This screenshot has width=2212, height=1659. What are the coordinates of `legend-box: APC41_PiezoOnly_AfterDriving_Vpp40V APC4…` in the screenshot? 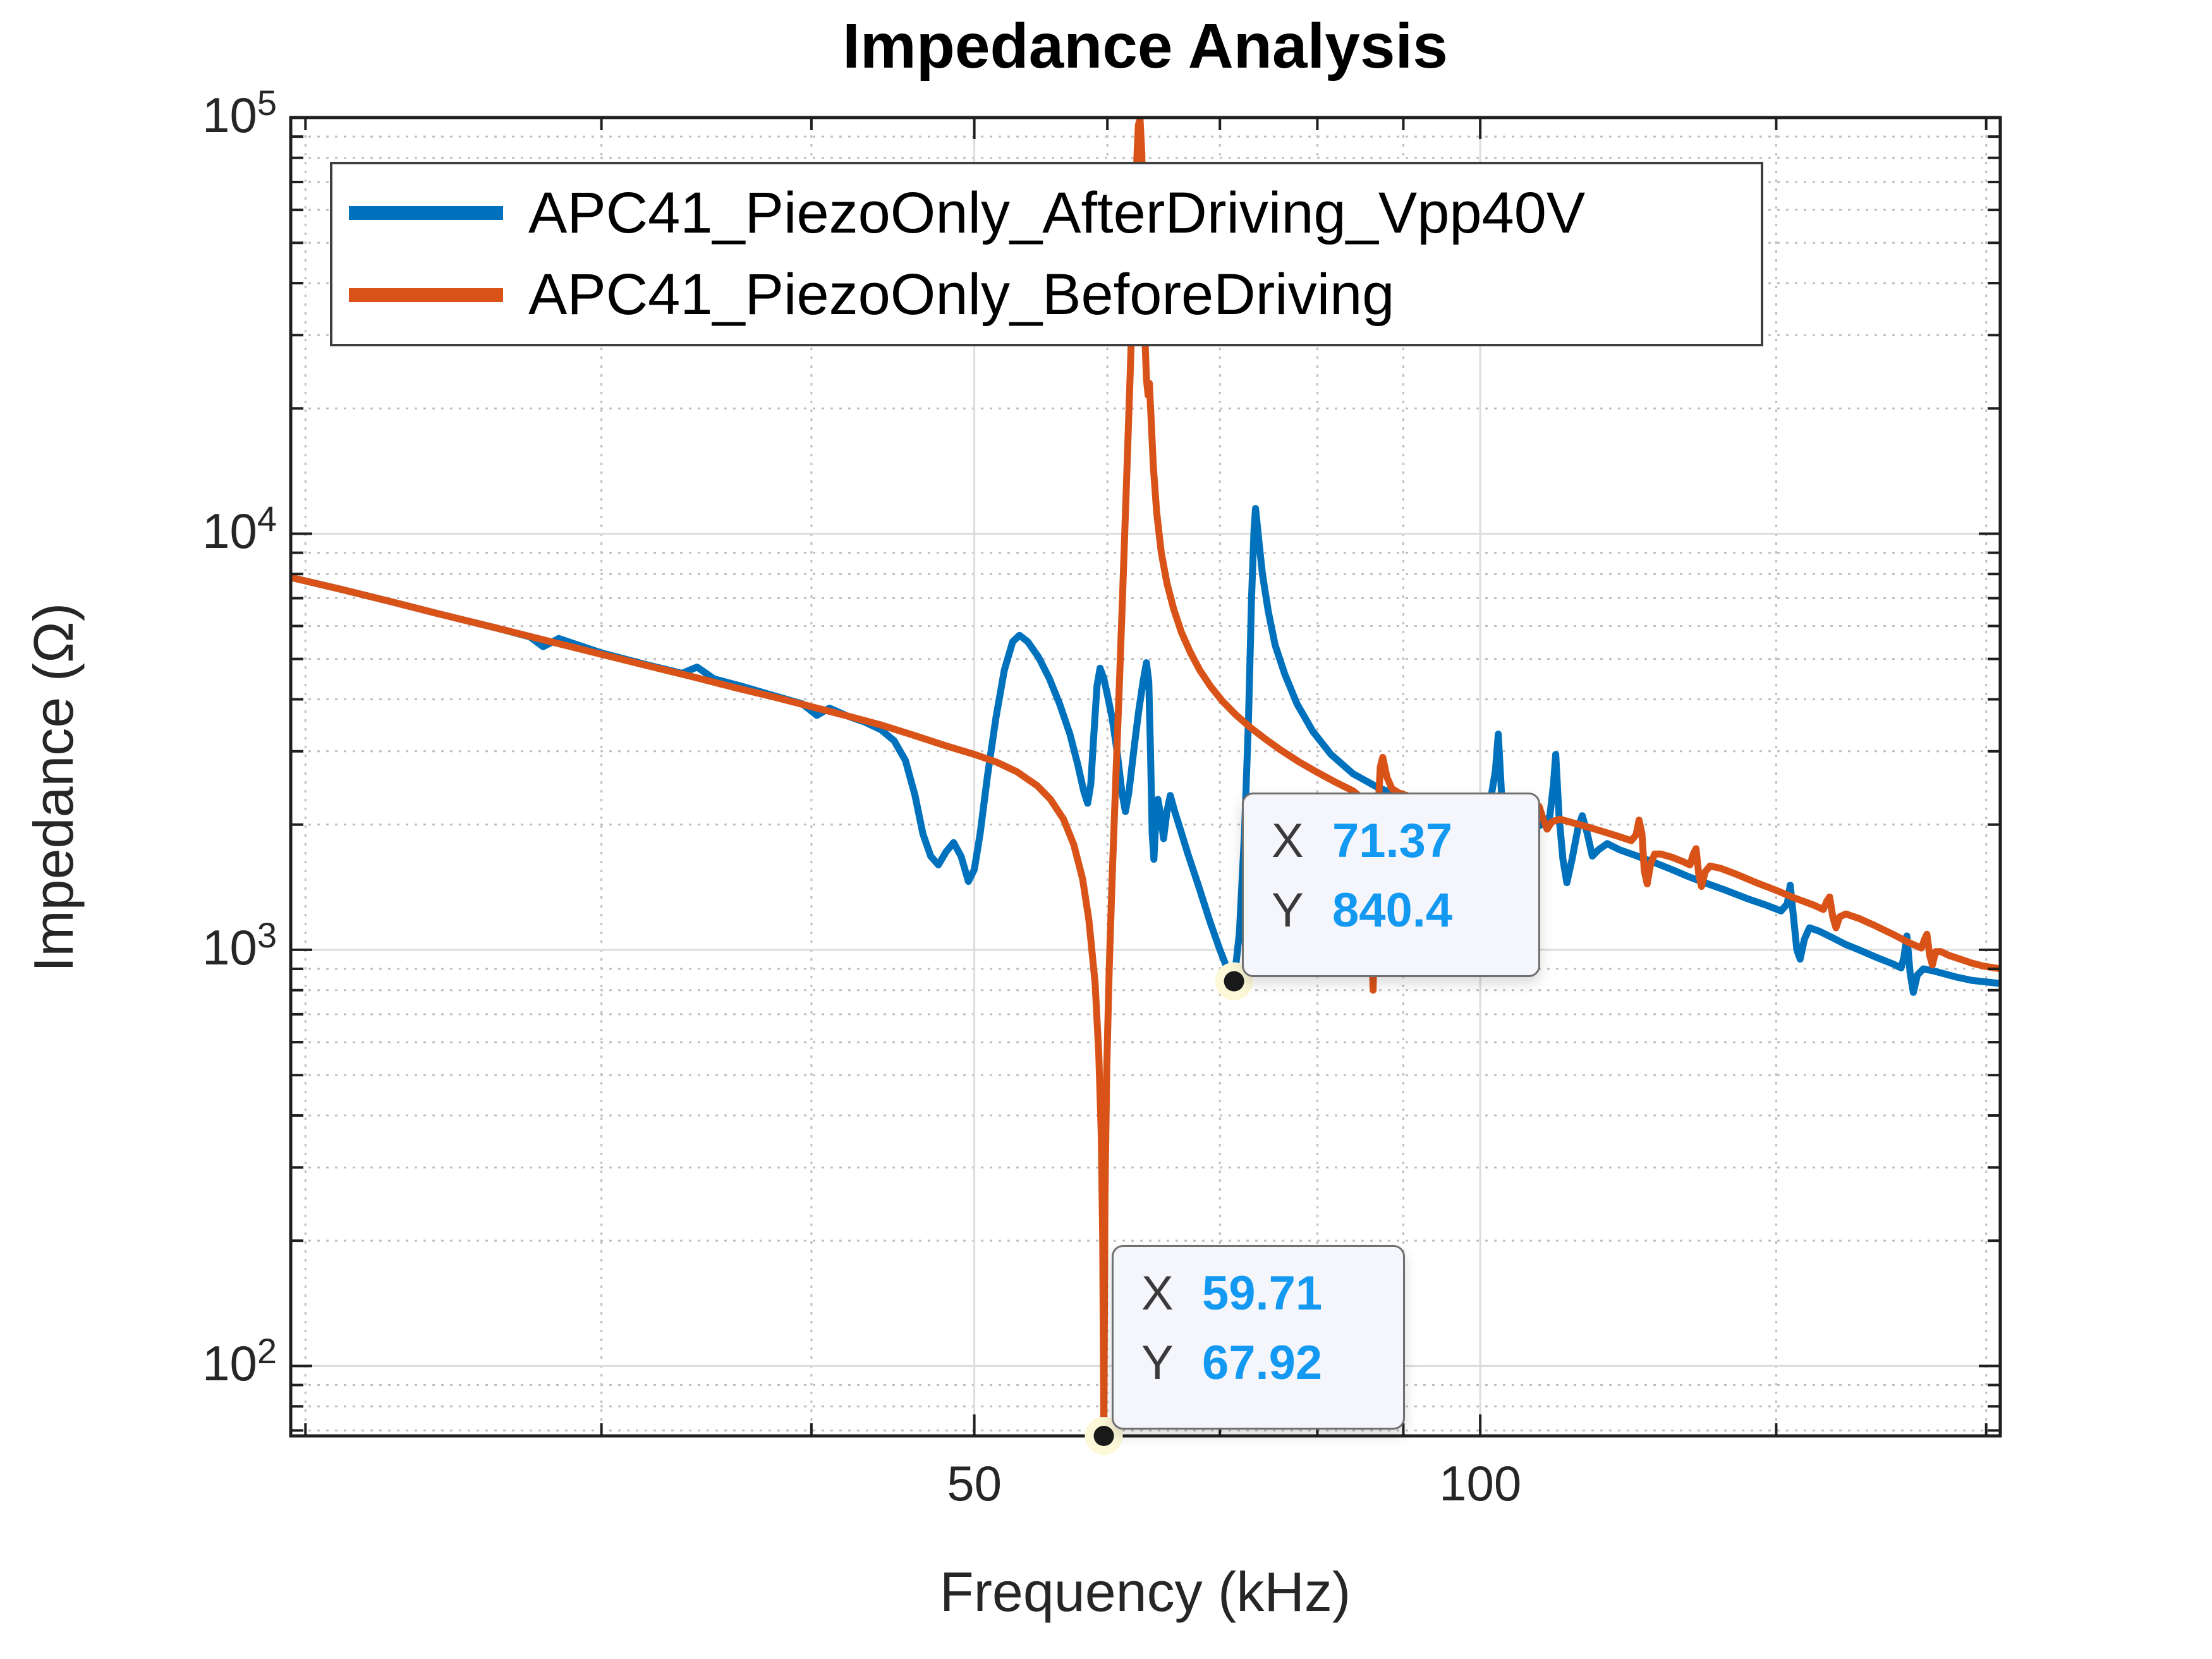 It's located at (1046, 254).